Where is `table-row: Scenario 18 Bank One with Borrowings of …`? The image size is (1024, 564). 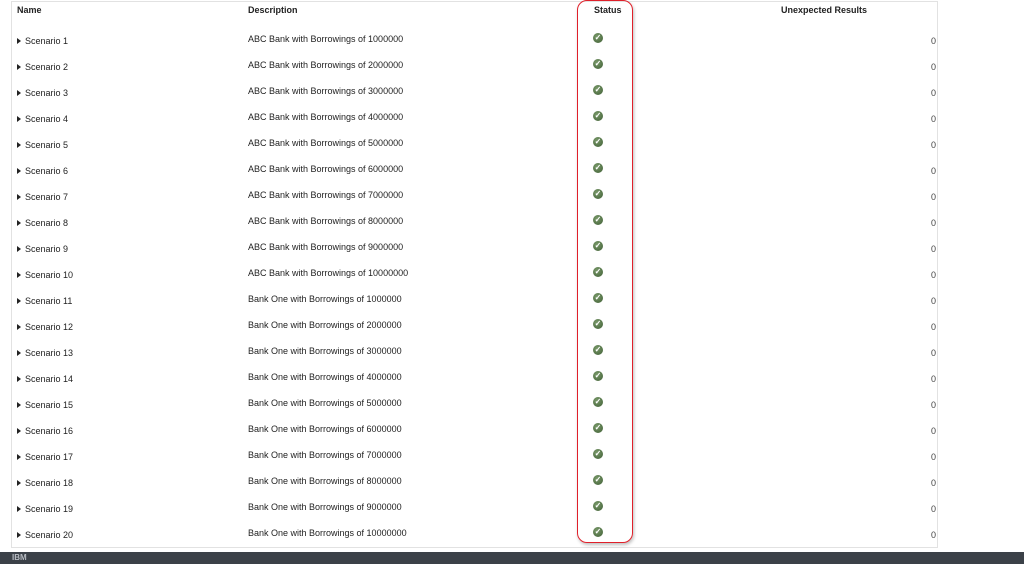 table-row: Scenario 18 Bank One with Borrowings of … is located at coordinates (512, 486).